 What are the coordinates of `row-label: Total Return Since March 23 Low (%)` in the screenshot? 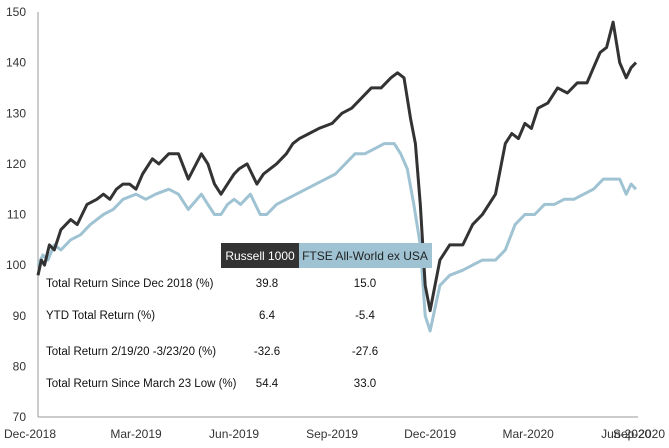 It's located at (141, 384).